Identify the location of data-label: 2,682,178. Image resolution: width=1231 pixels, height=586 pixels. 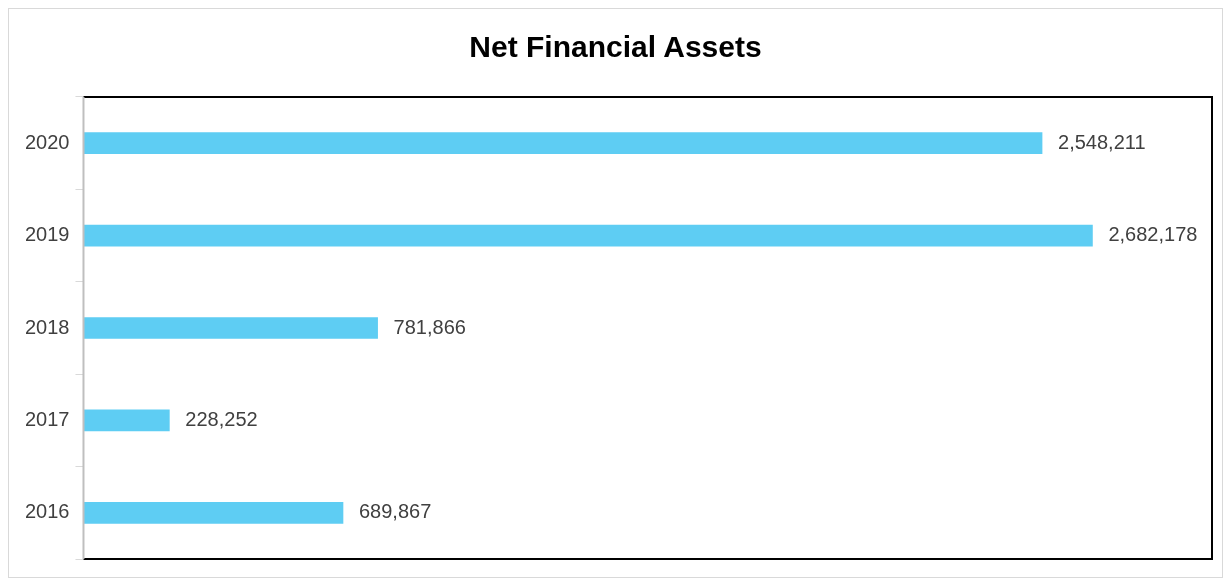
(1153, 234).